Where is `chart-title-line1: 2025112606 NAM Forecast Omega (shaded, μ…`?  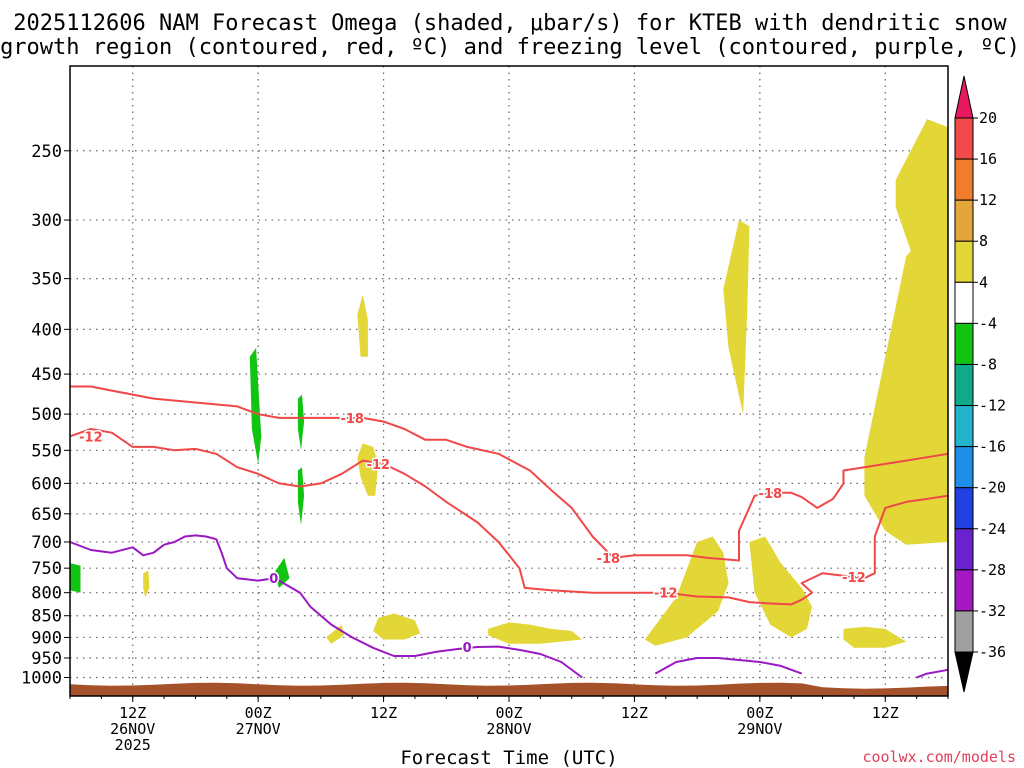
chart-title-line1: 2025112606 NAM Forecast Omega (shaded, μ… is located at coordinates (510, 23).